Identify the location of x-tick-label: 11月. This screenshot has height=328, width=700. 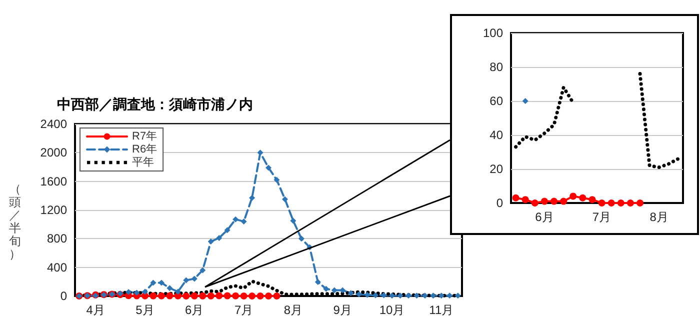
(441, 310).